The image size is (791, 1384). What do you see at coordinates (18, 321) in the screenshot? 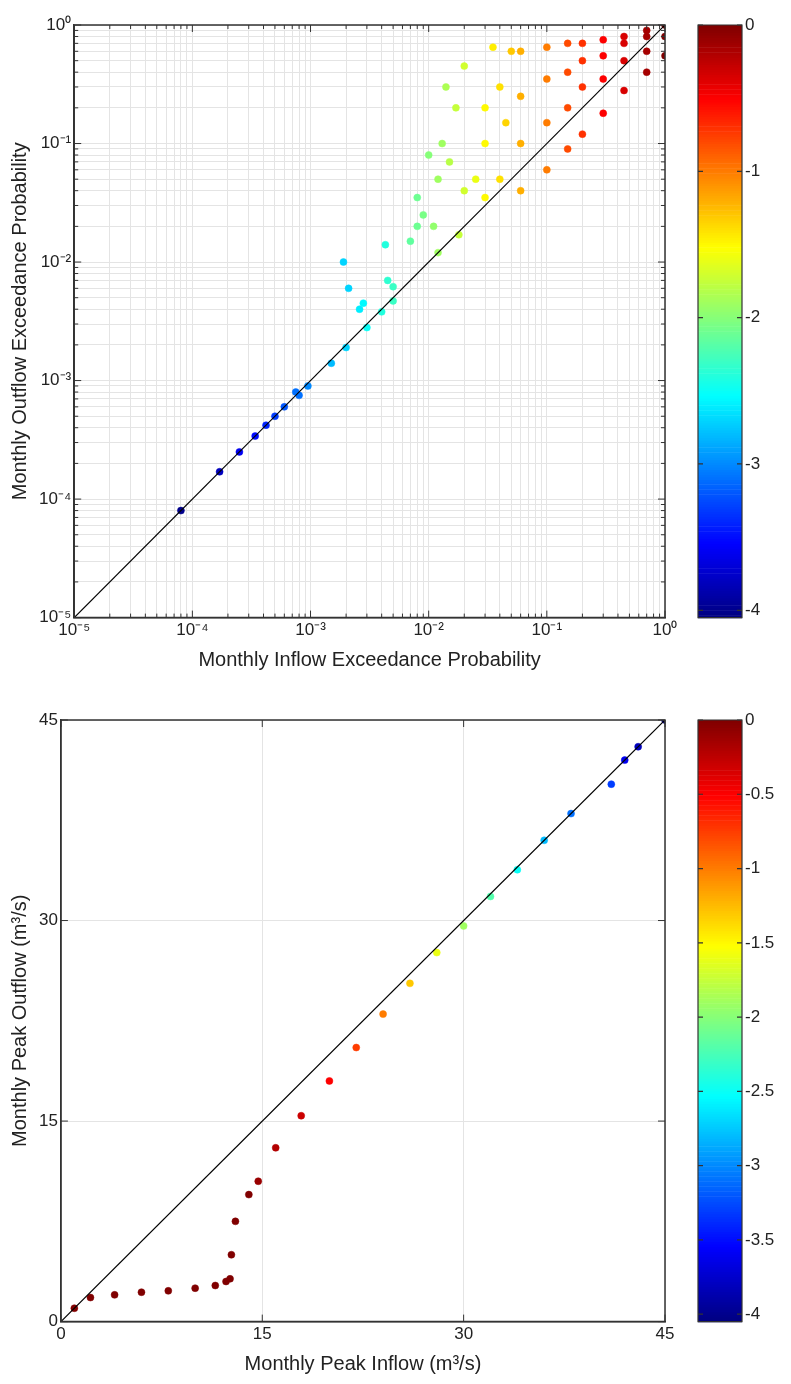
I see `y-axis-title: Monthly Outflow Exceedance Probability` at bounding box center [18, 321].